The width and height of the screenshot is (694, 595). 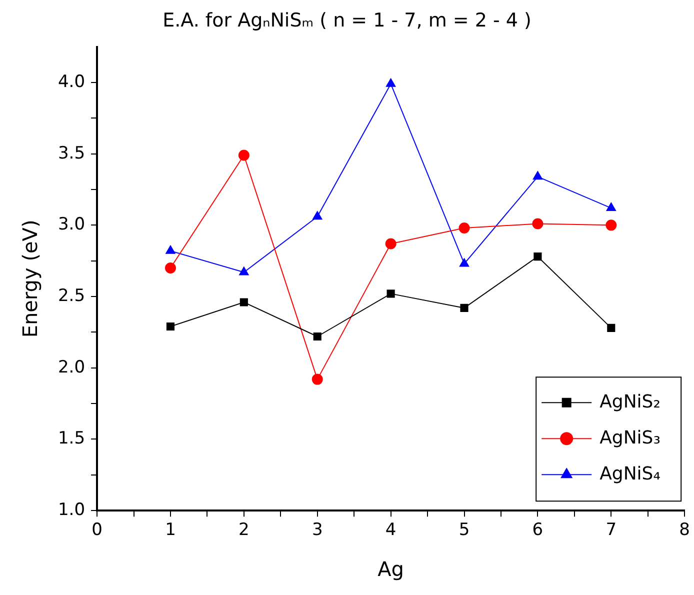 I want to click on y-tick-label: 2.0, so click(x=72, y=367).